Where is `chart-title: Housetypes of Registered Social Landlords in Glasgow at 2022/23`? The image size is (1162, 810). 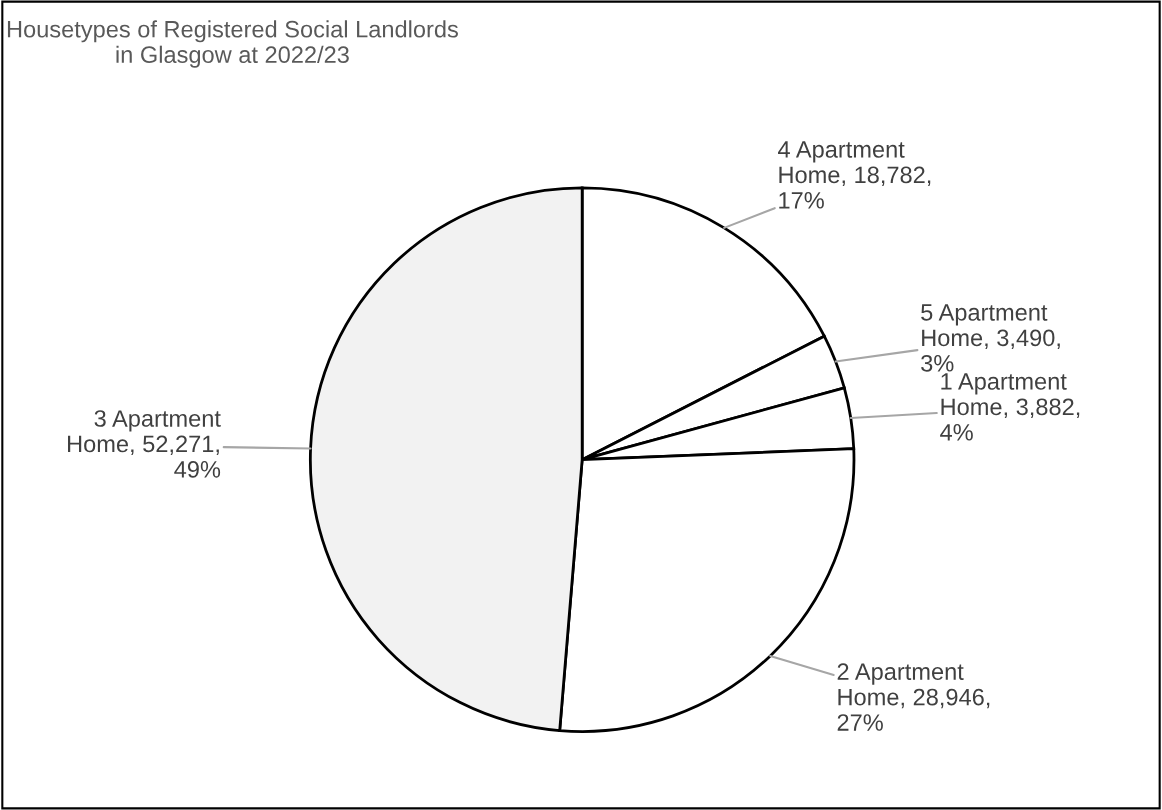 chart-title: Housetypes of Registered Social Landlords in Glasgow at 2022/23 is located at coordinates (232, 44).